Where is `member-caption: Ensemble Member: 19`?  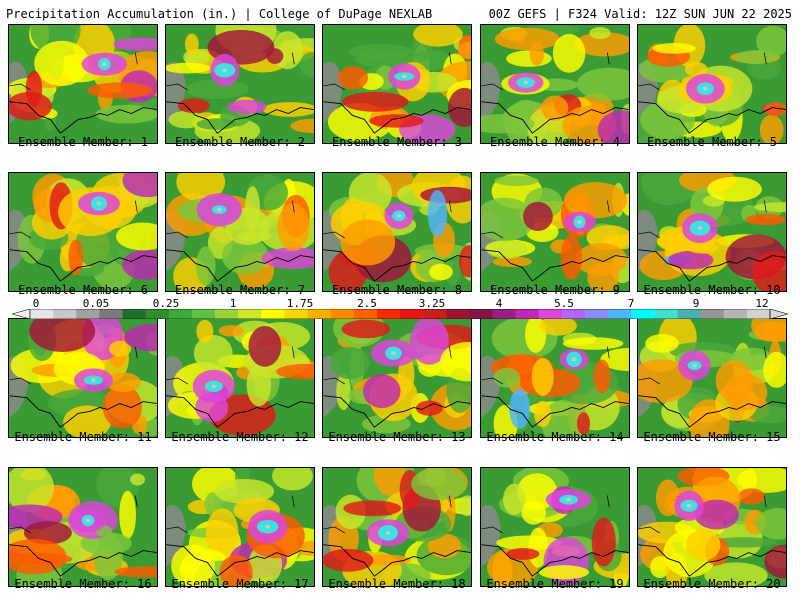
member-caption: Ensemble Member: 19 is located at coordinates (555, 584).